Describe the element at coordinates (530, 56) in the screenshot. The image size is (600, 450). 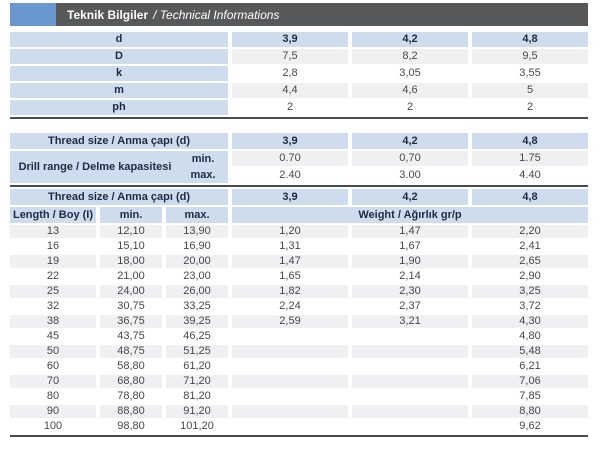
I see `dimension-value: 9,5` at that location.